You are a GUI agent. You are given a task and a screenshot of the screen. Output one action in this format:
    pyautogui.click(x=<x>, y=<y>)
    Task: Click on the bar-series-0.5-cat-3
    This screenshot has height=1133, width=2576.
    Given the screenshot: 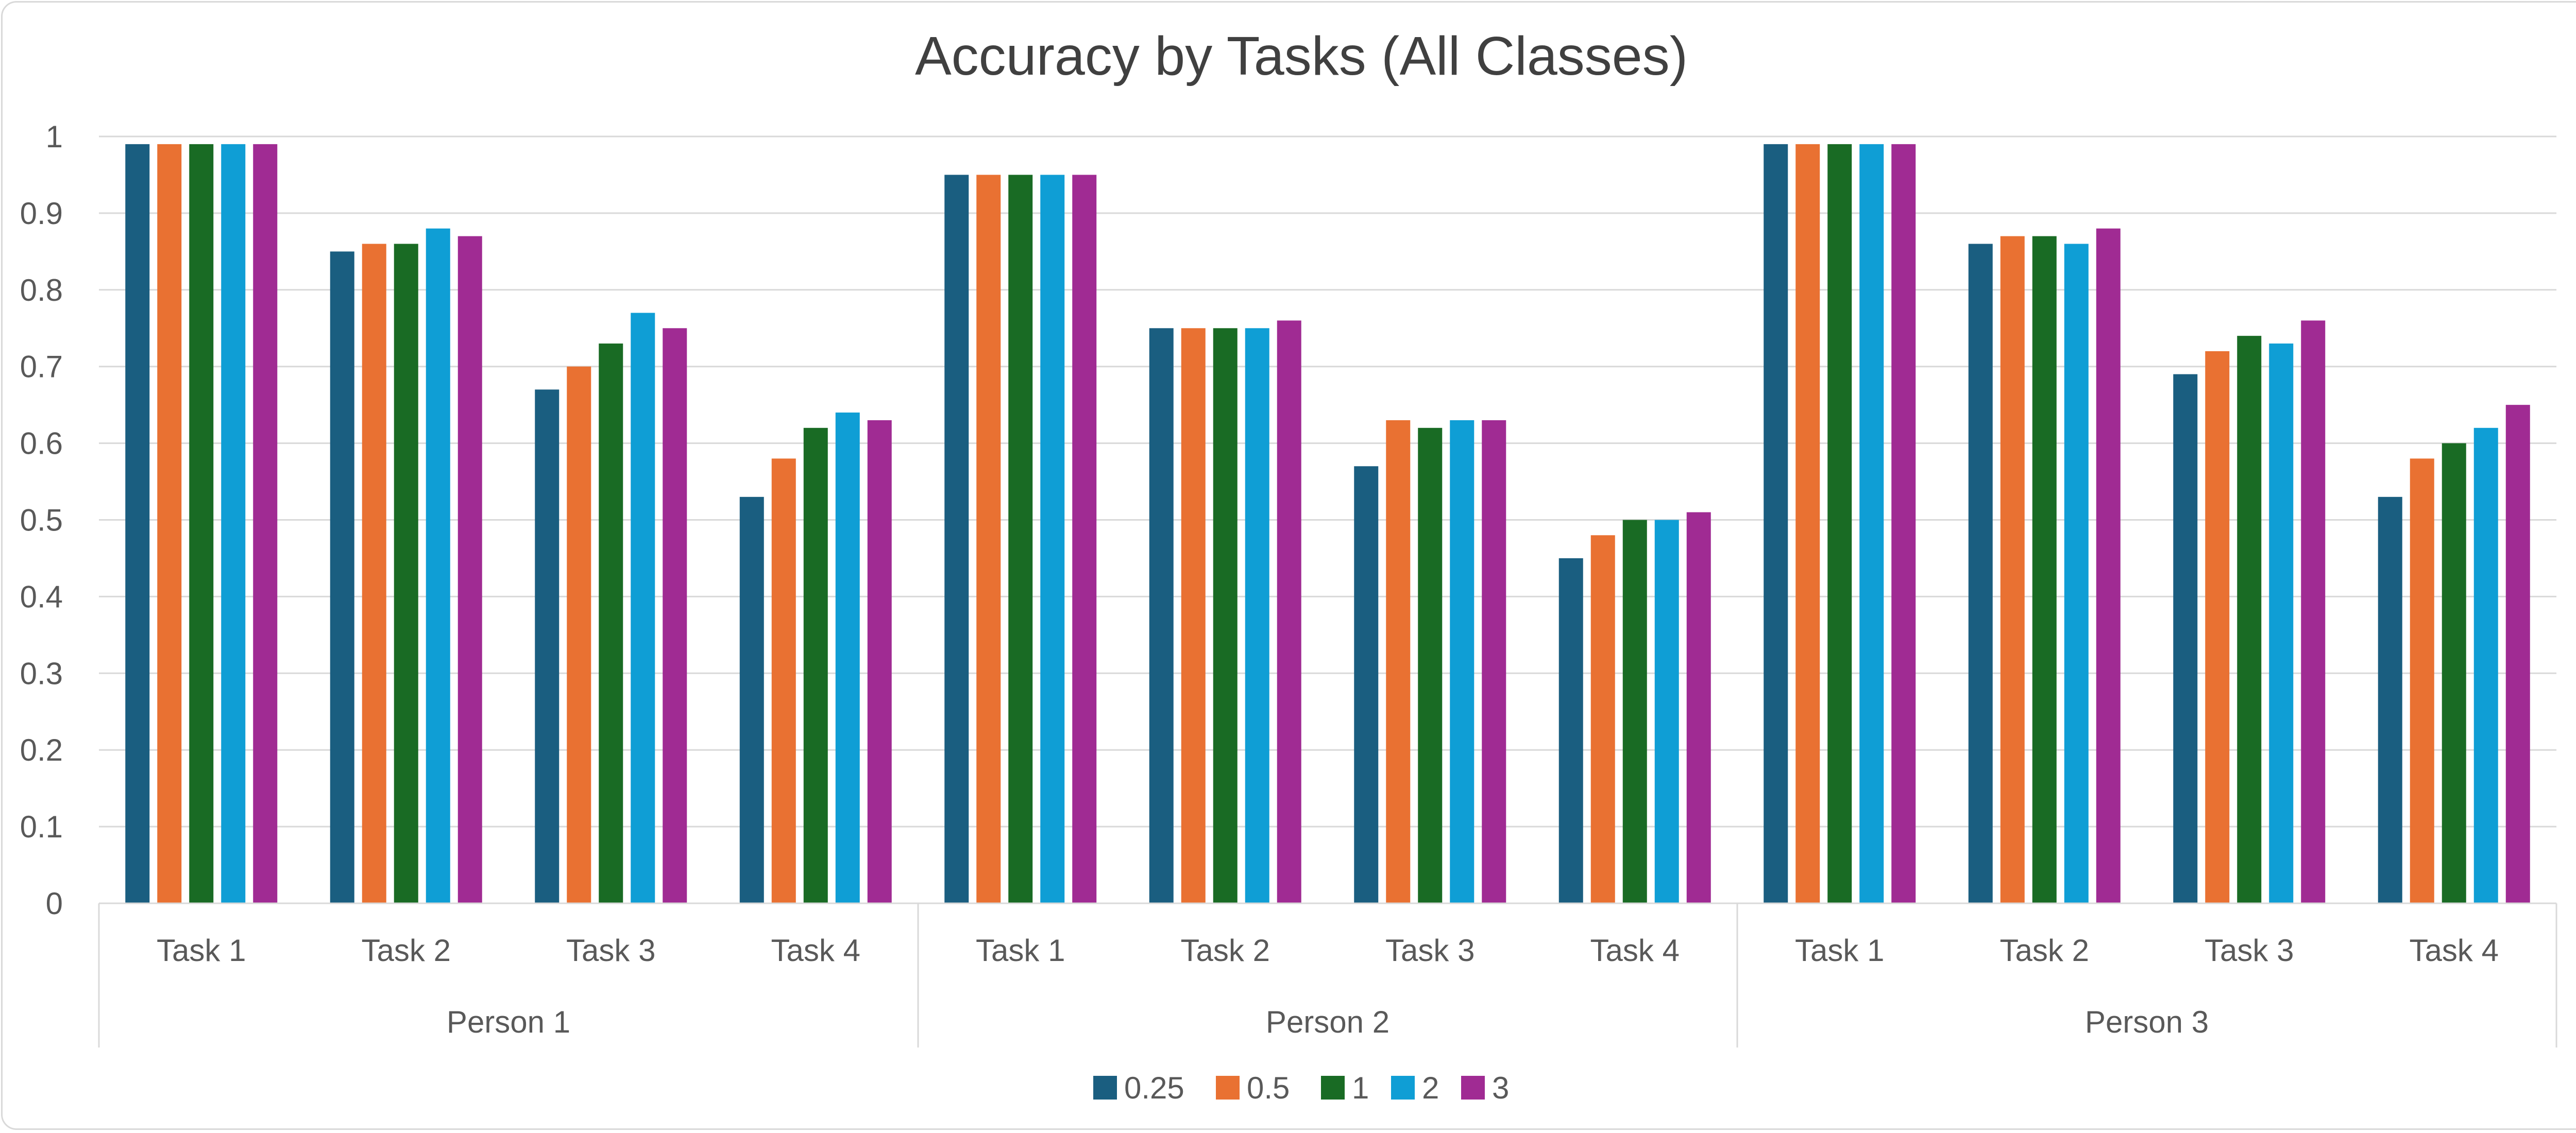 What is the action you would take?
    pyautogui.click(x=579, y=635)
    